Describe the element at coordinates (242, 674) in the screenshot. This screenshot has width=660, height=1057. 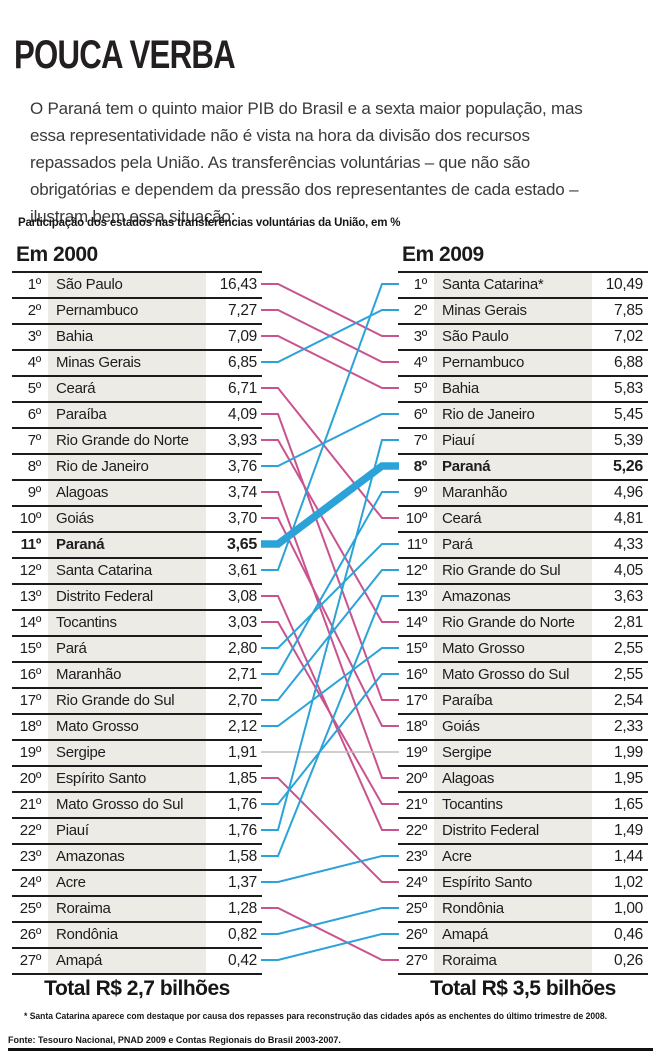
I see `value-cell: 2,71` at that location.